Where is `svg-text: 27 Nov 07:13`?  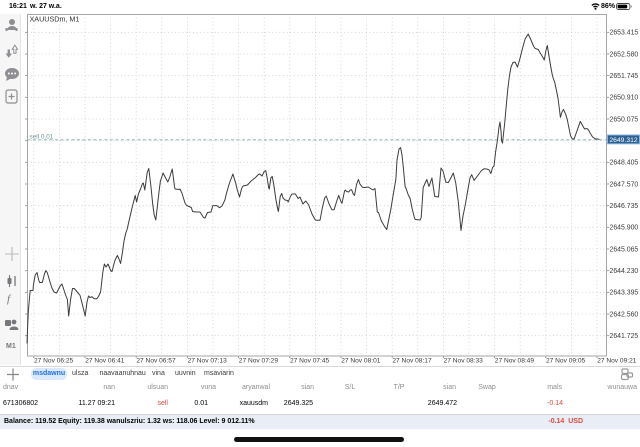
svg-text: 27 Nov 07:13 is located at coordinates (208, 361).